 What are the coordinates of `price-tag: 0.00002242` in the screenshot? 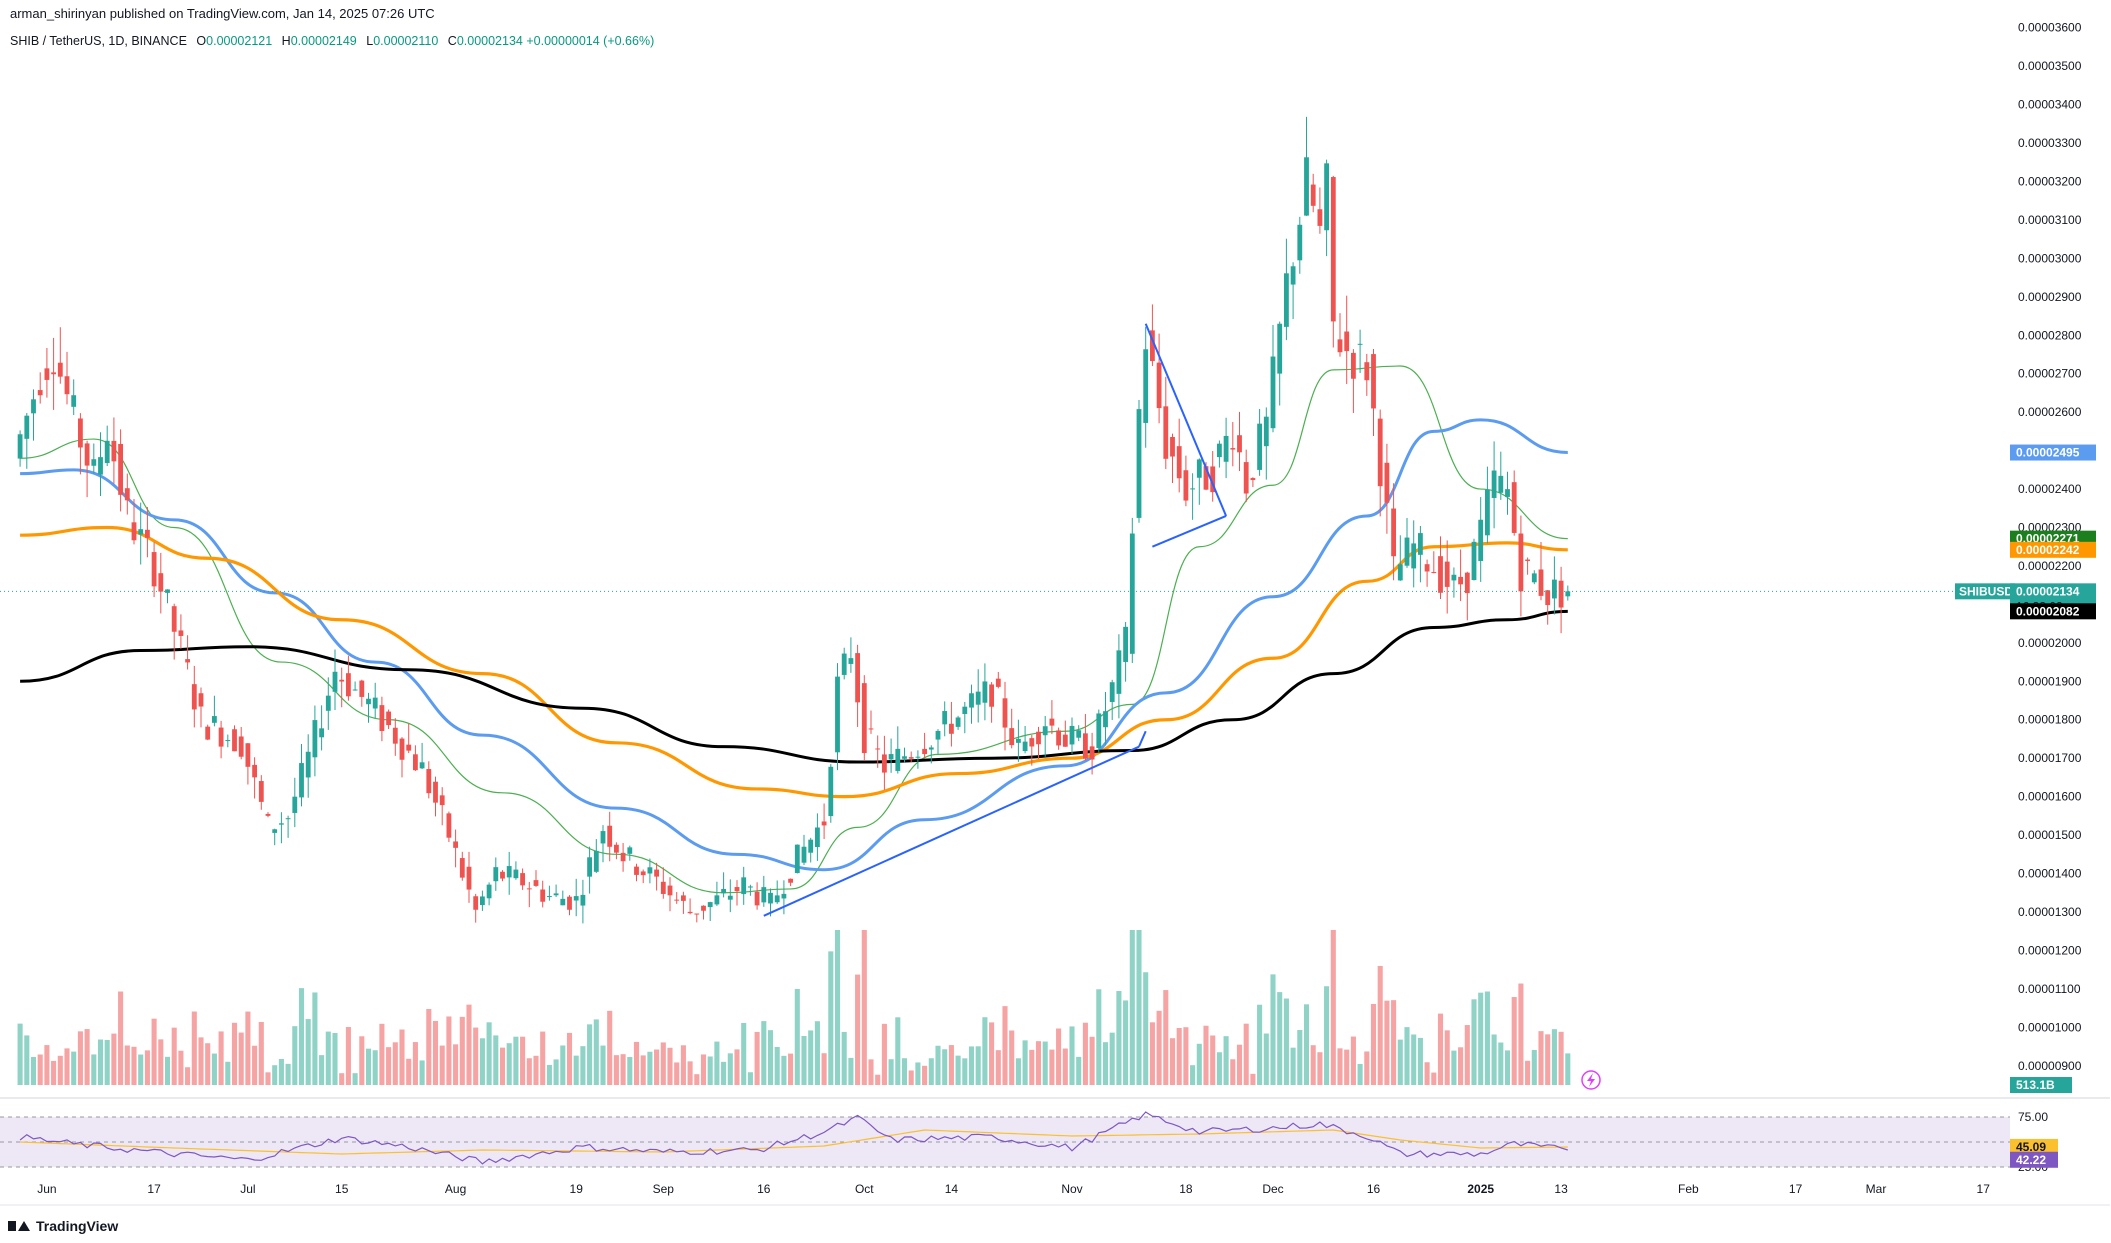 It's located at (2053, 549).